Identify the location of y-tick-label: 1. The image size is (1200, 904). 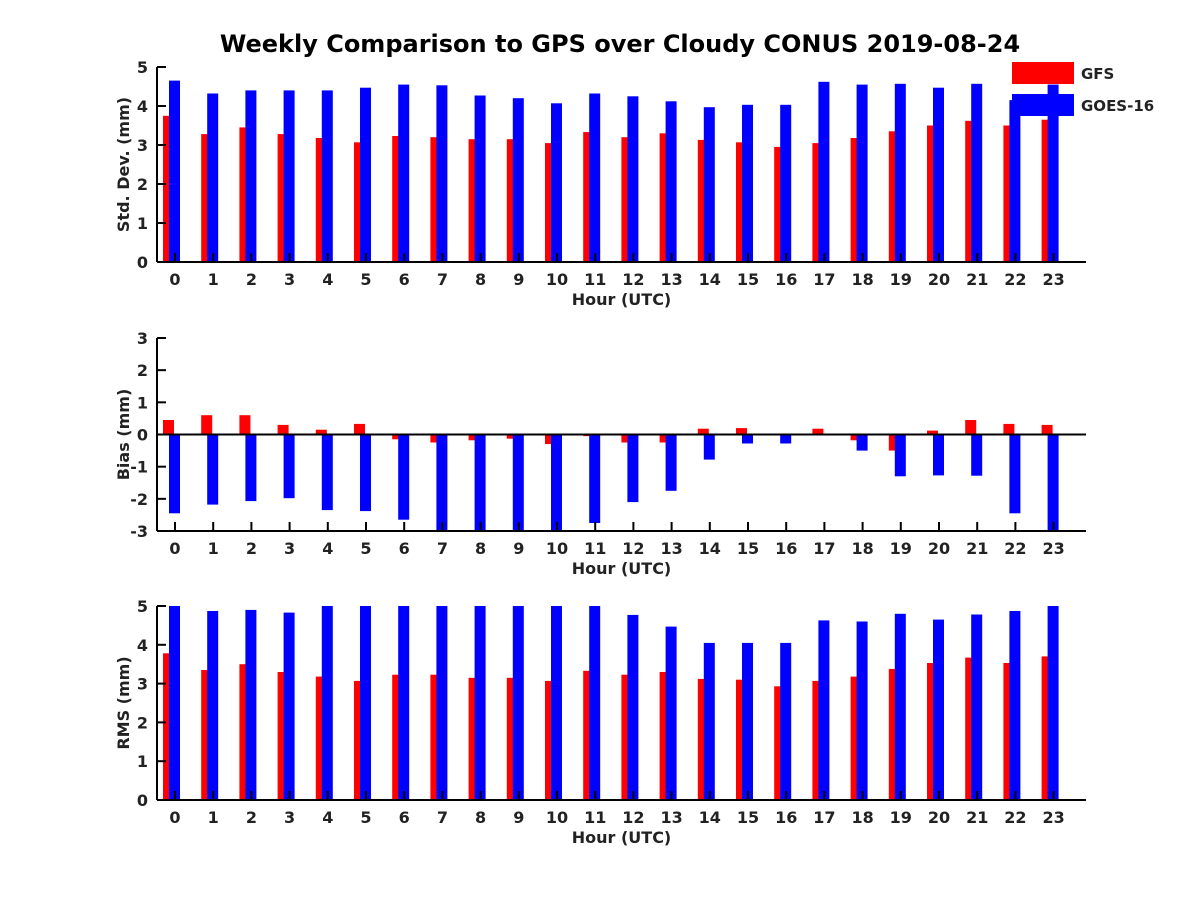
(142, 402).